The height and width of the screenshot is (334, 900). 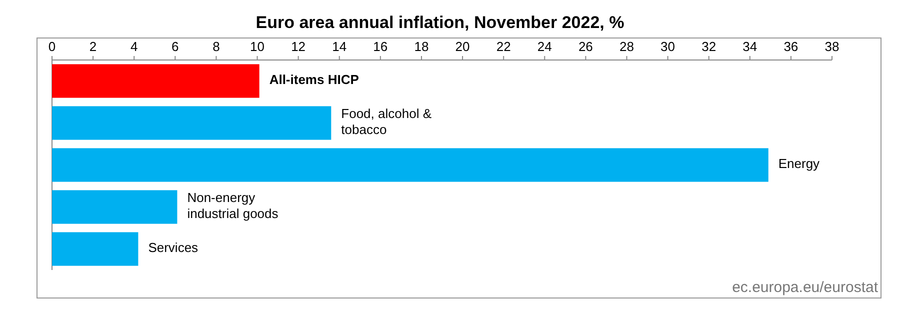 I want to click on x-tick-label: 30, so click(x=668, y=46).